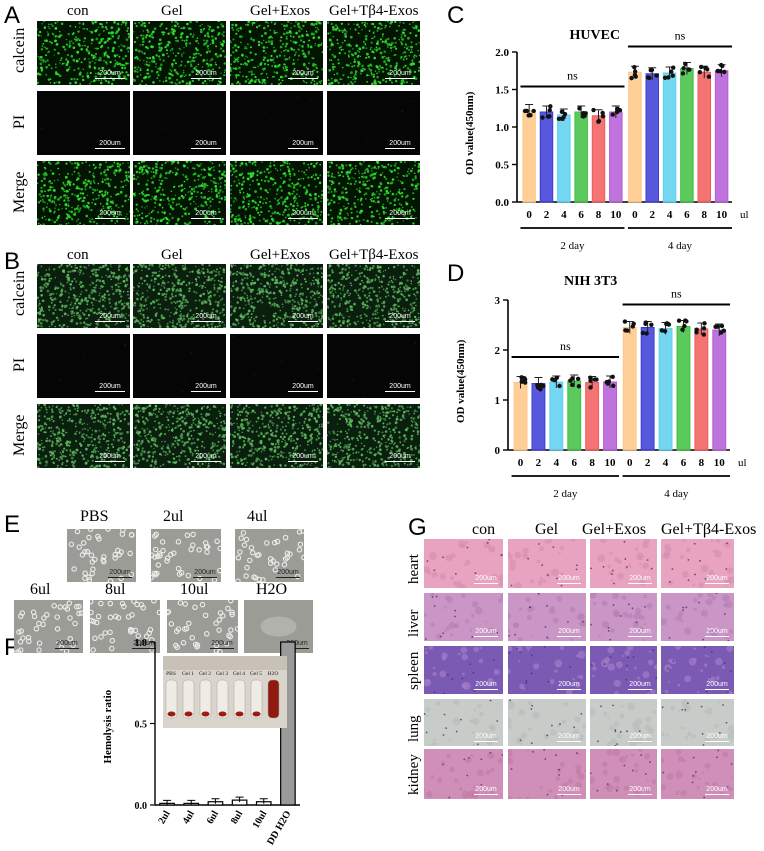 The height and width of the screenshot is (851, 764). I want to click on y-axis-label: OD value(450nm), so click(470, 133).